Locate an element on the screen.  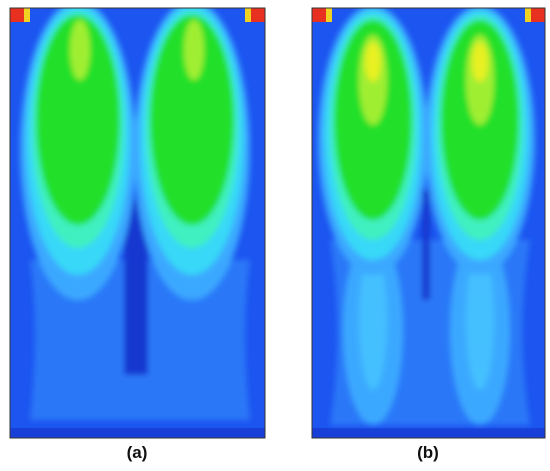
panel-label: (a) is located at coordinates (137, 452).